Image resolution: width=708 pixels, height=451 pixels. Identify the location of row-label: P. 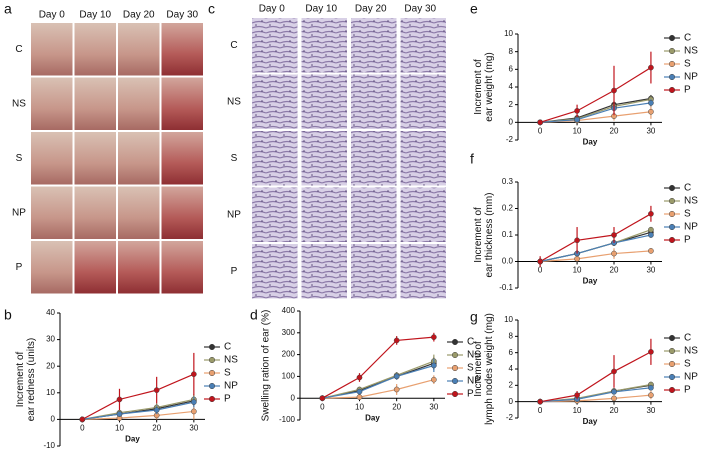
(234, 271).